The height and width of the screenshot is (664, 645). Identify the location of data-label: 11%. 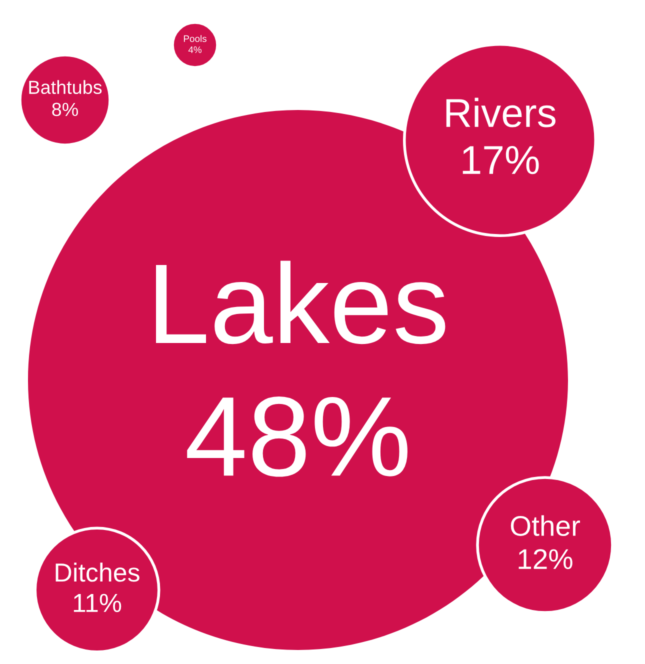
(98, 603).